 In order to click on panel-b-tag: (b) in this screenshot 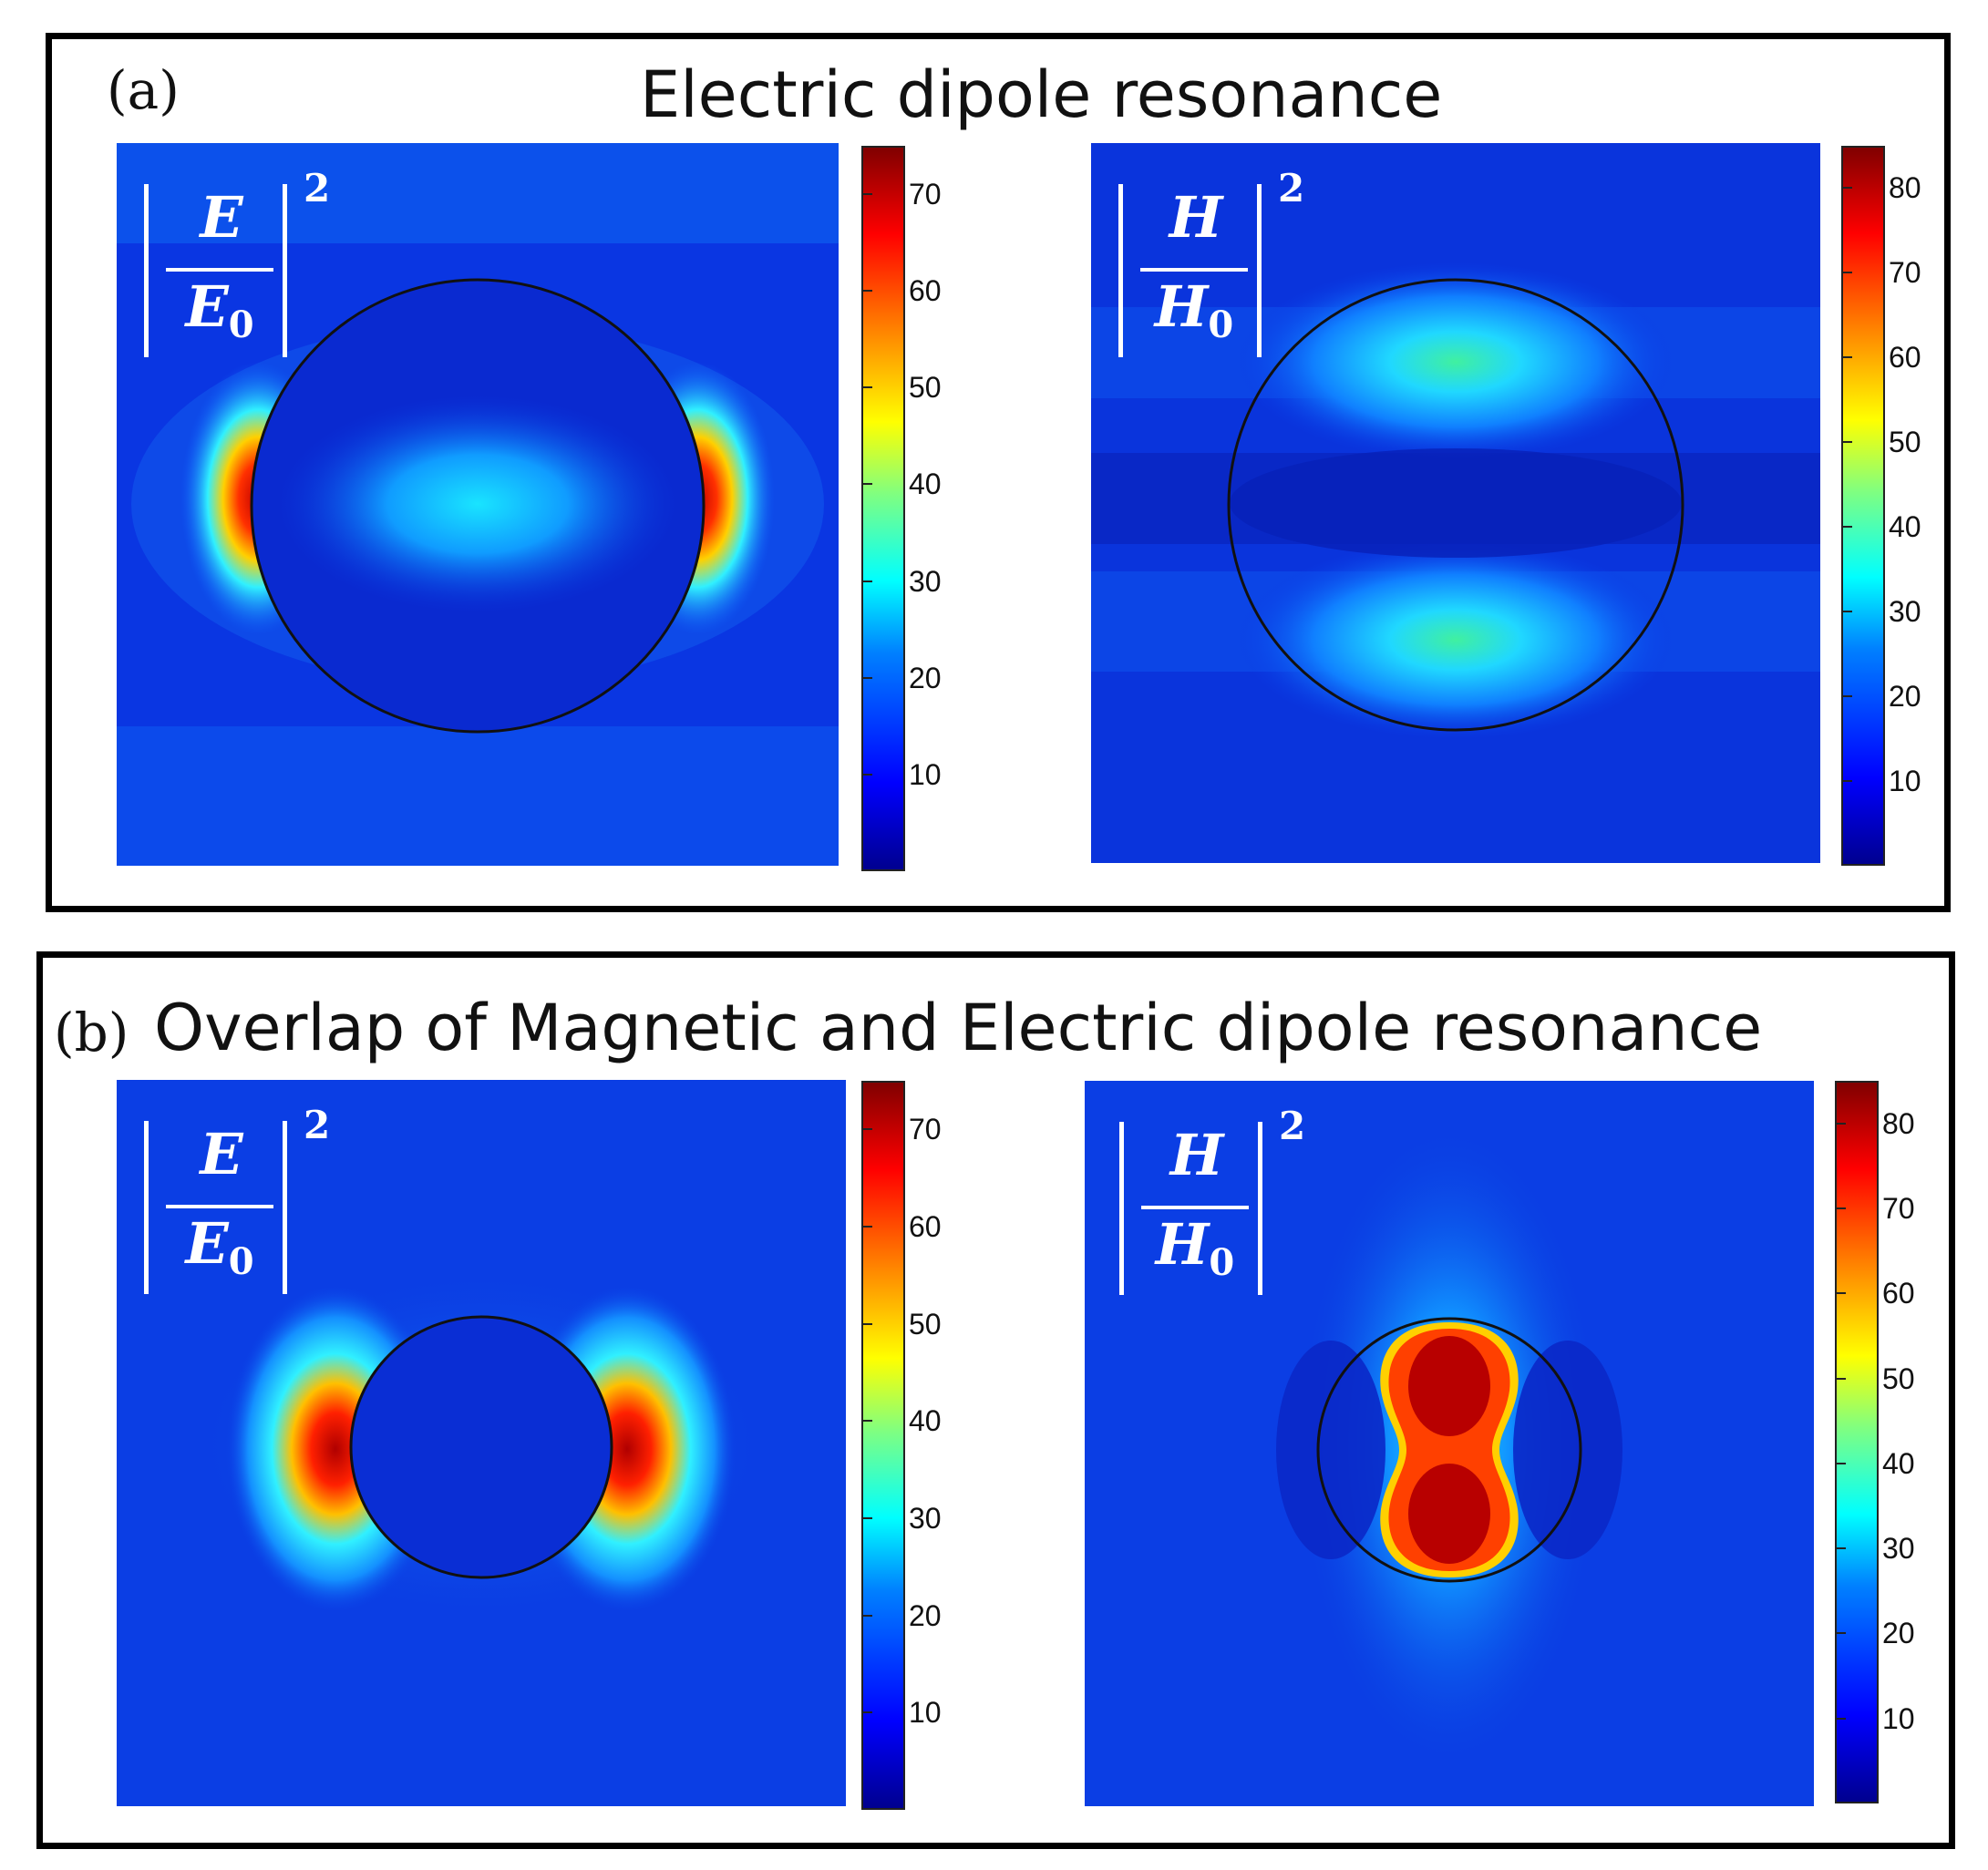, I will do `click(92, 1032)`.